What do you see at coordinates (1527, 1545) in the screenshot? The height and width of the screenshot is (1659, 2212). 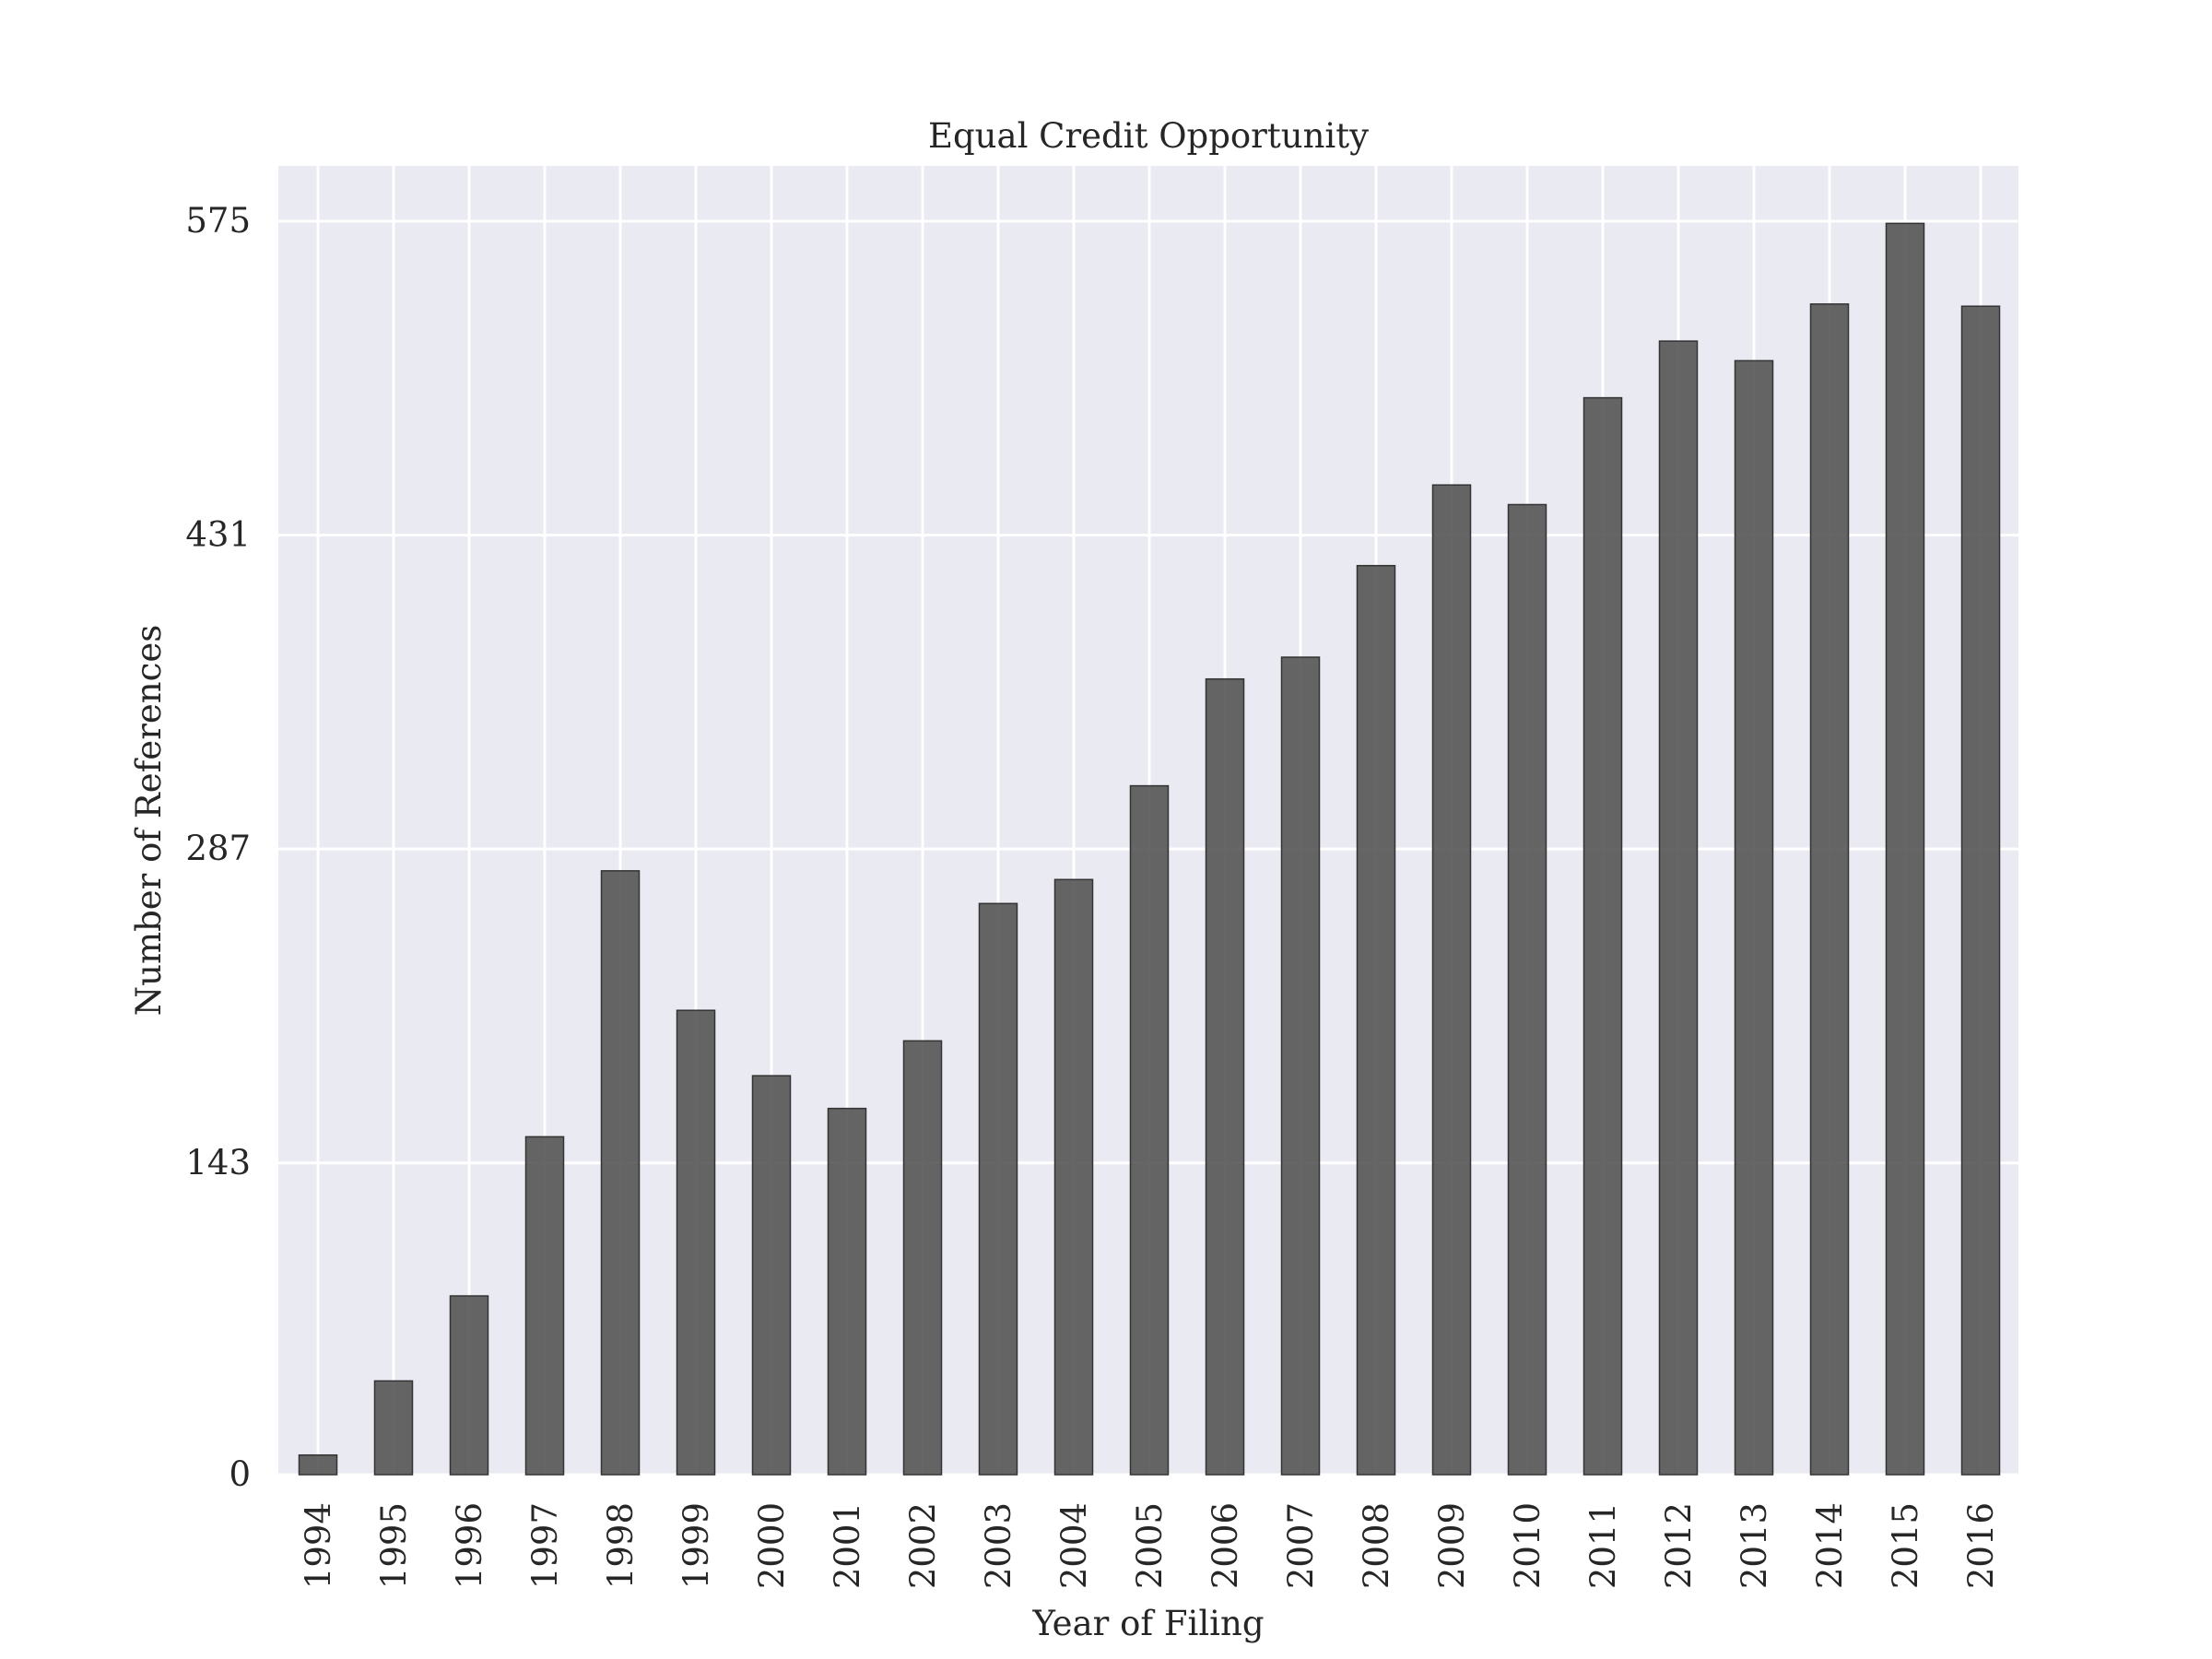 I see `x-tick-label: 2010` at bounding box center [1527, 1545].